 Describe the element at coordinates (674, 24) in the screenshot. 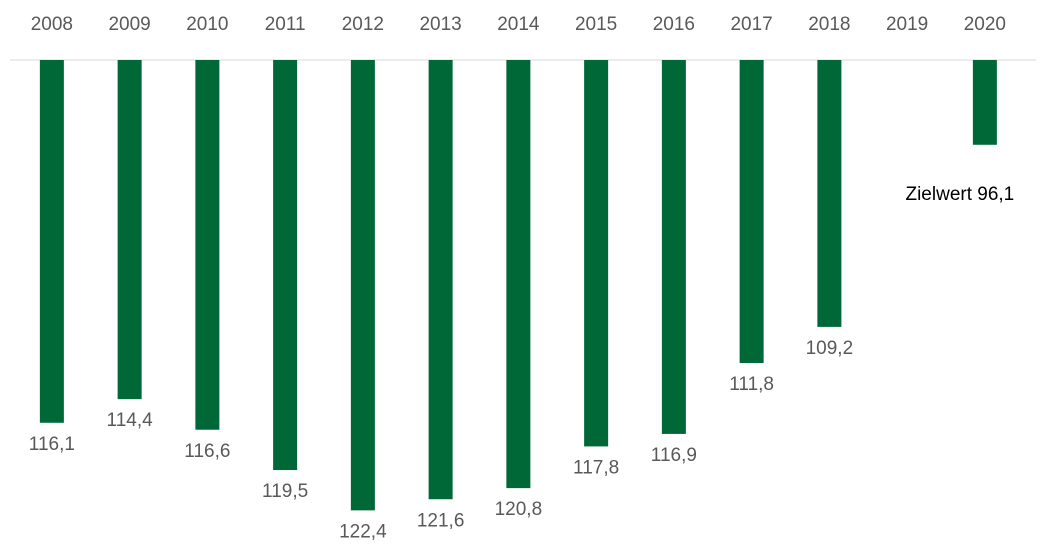

I see `x-tick-label: 2016` at that location.